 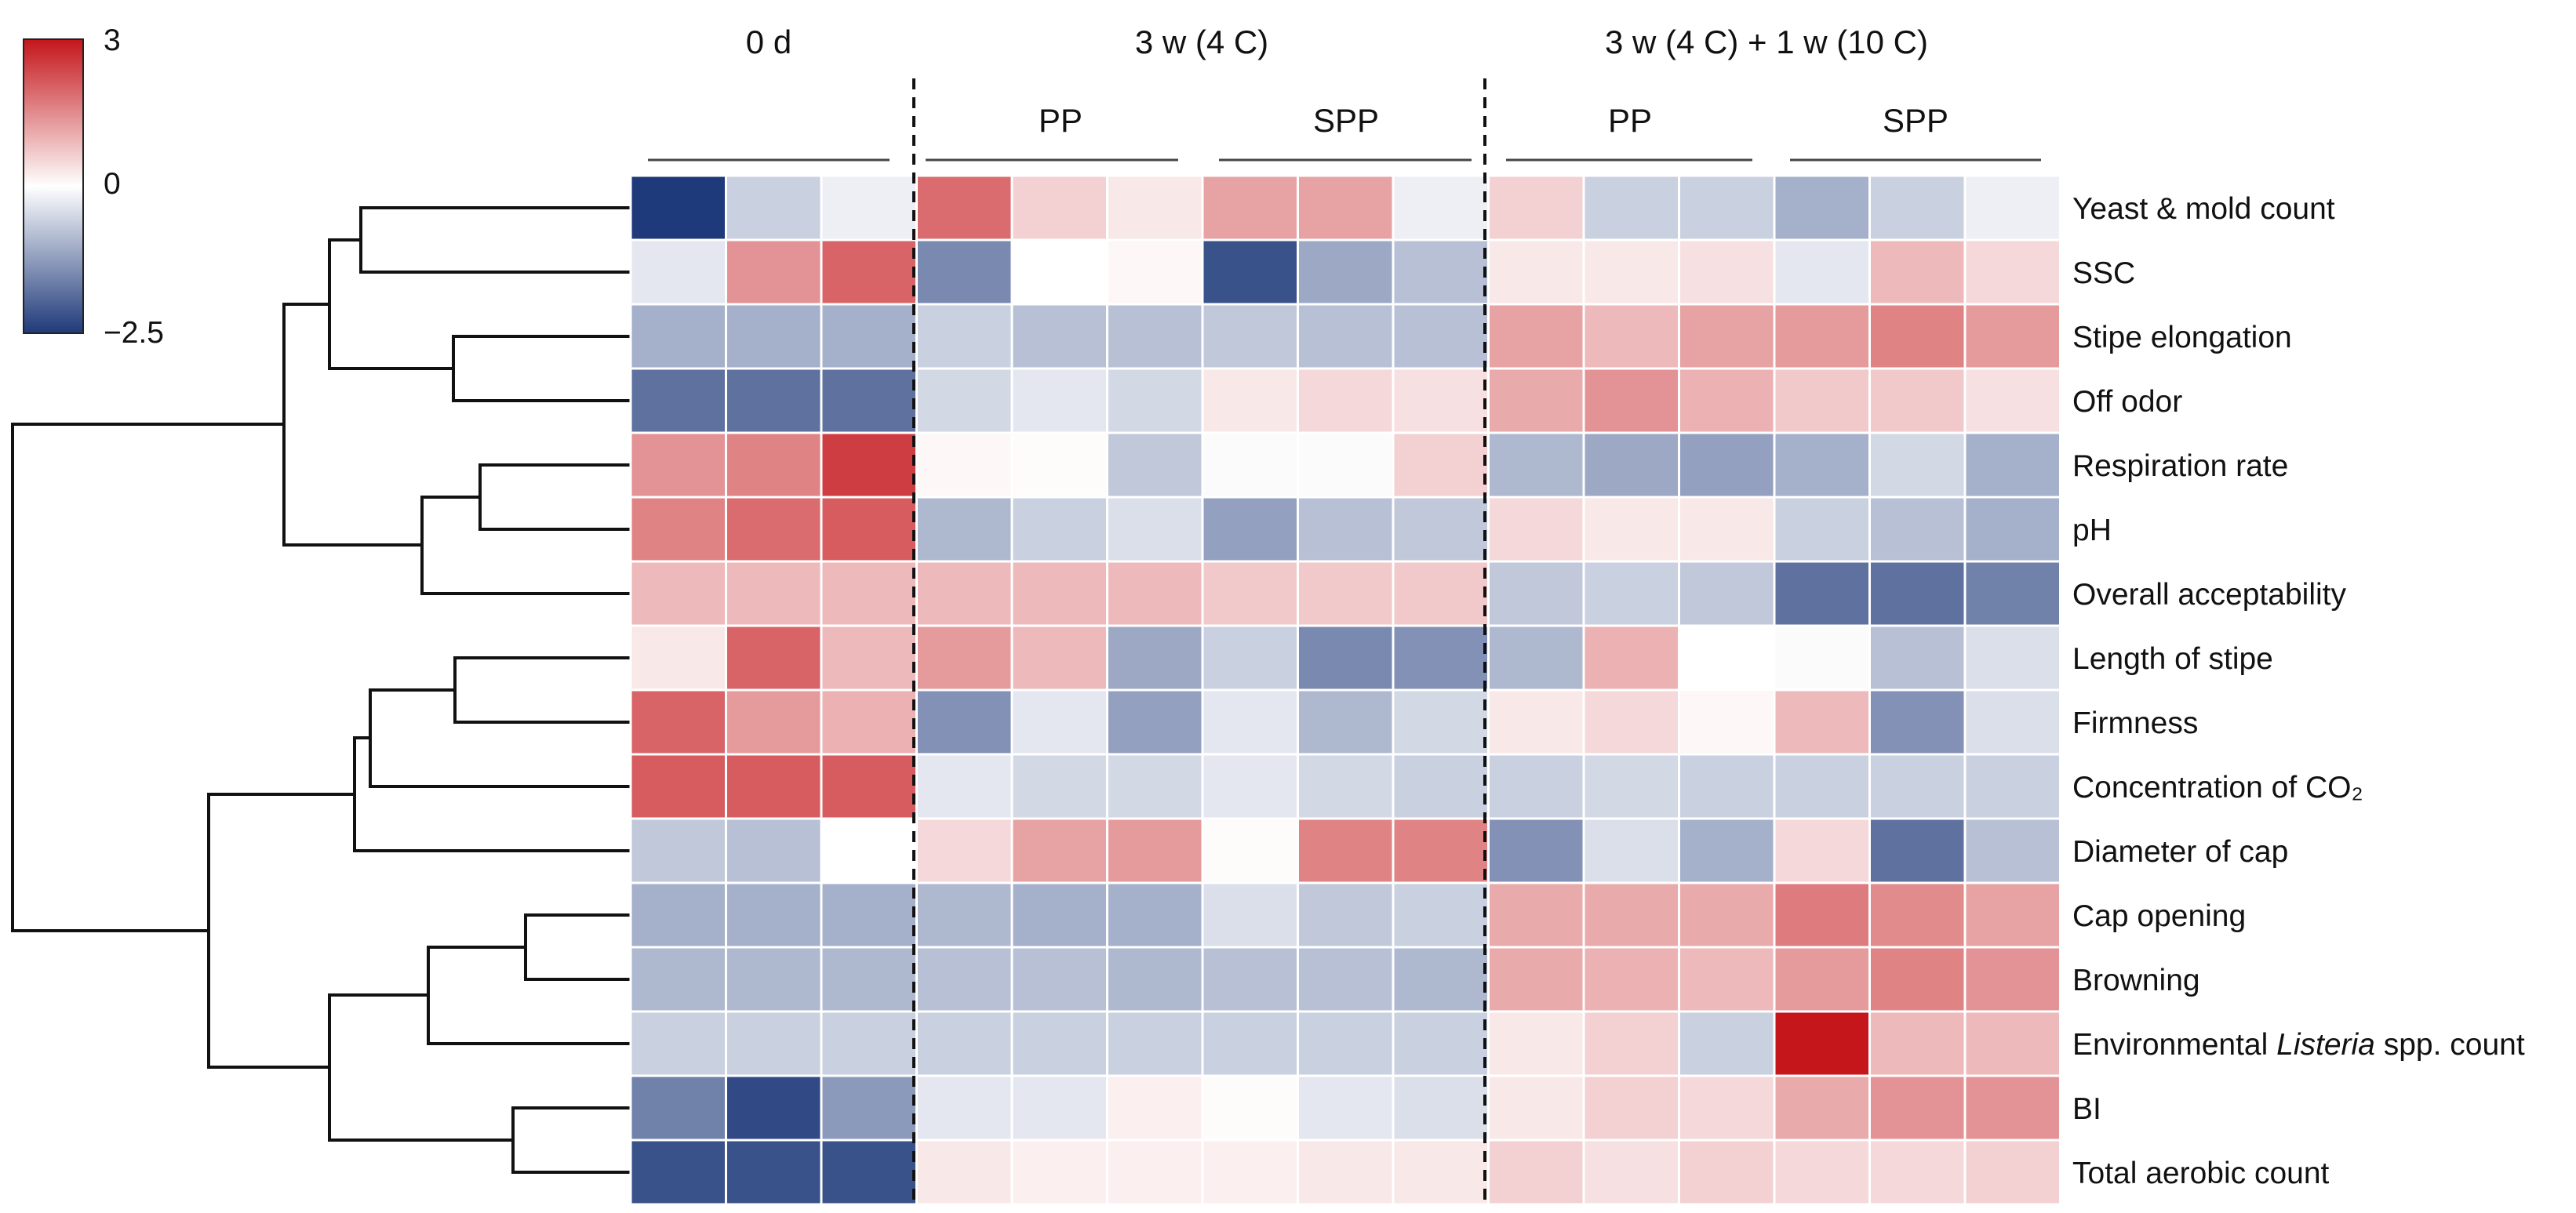 What do you see at coordinates (134, 333) in the screenshot?
I see `colorbar-tick-min: −2.5` at bounding box center [134, 333].